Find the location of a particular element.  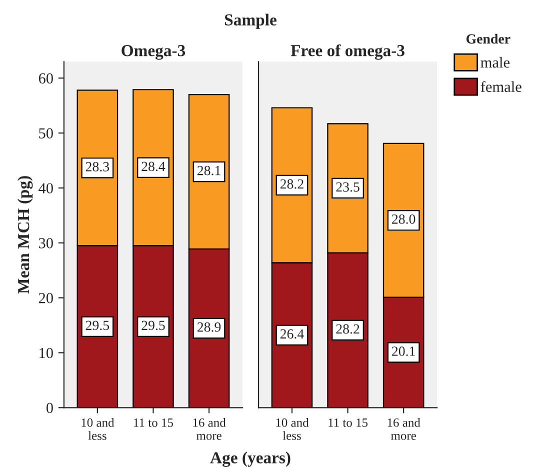

chart-title: Omega-3 is located at coordinates (154, 52).